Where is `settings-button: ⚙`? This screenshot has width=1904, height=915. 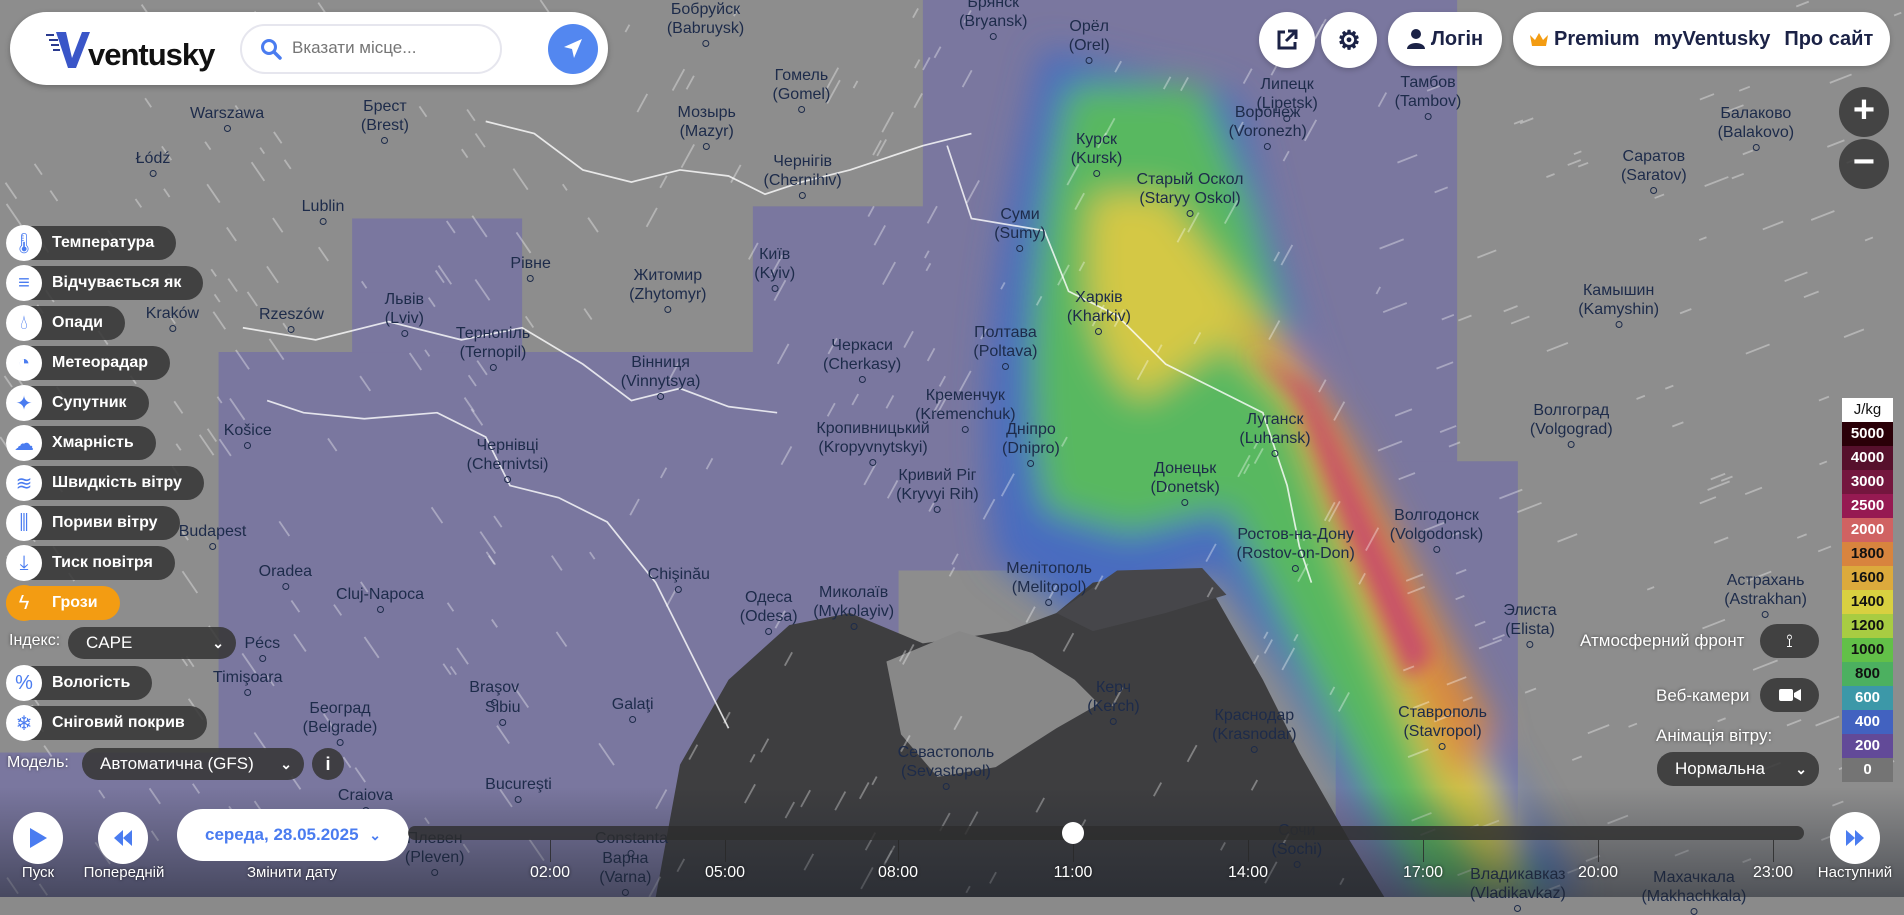
settings-button: ⚙ is located at coordinates (1349, 40).